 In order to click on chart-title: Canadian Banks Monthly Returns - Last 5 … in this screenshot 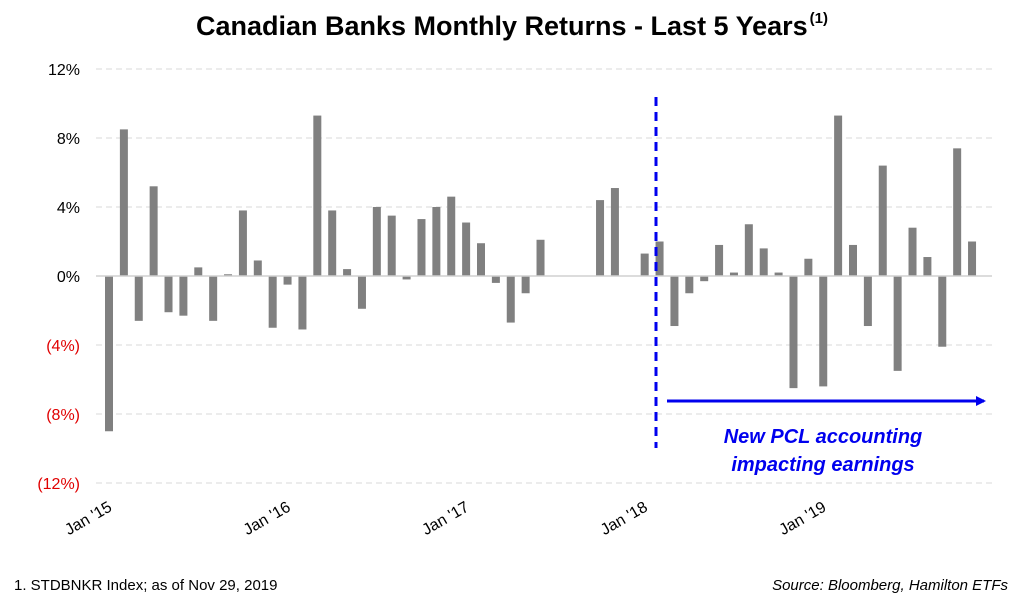, I will do `click(512, 26)`.